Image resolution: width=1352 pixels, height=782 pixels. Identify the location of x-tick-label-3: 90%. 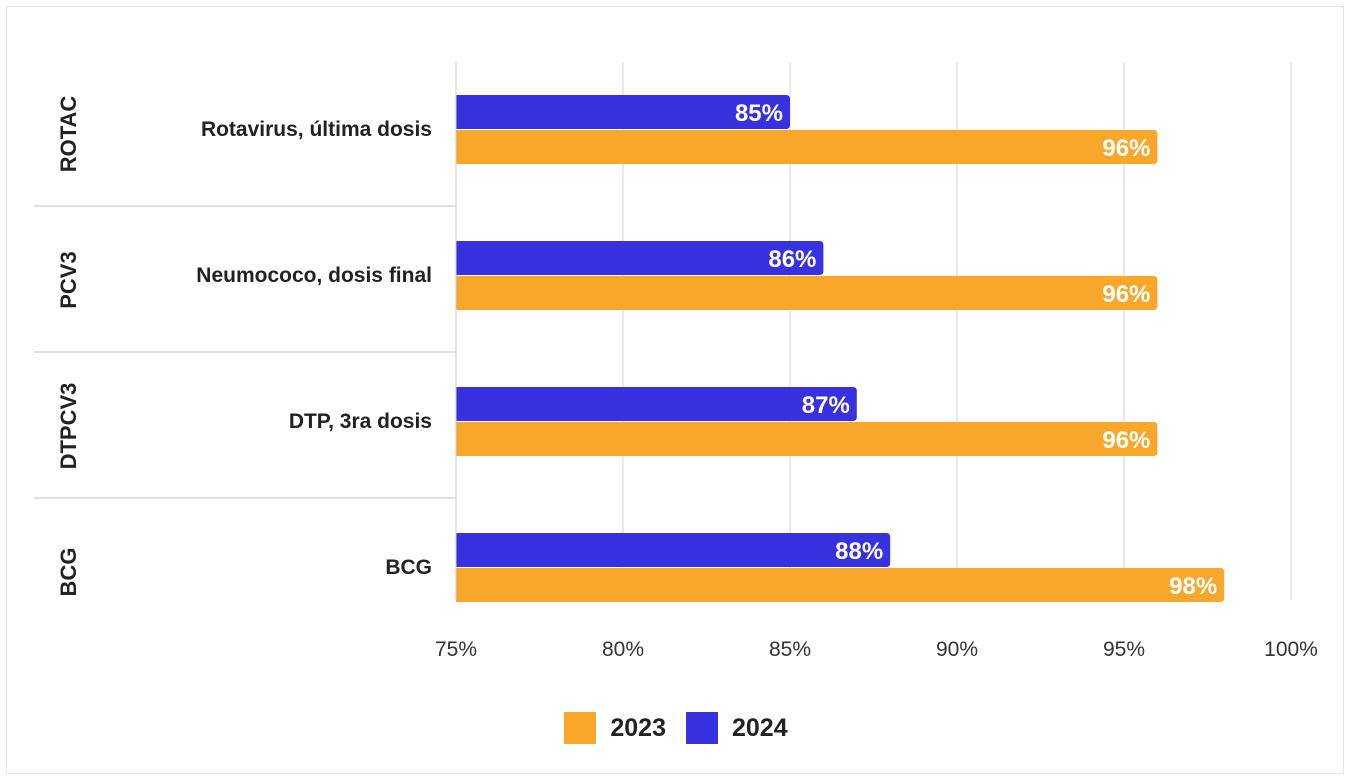
(957, 649).